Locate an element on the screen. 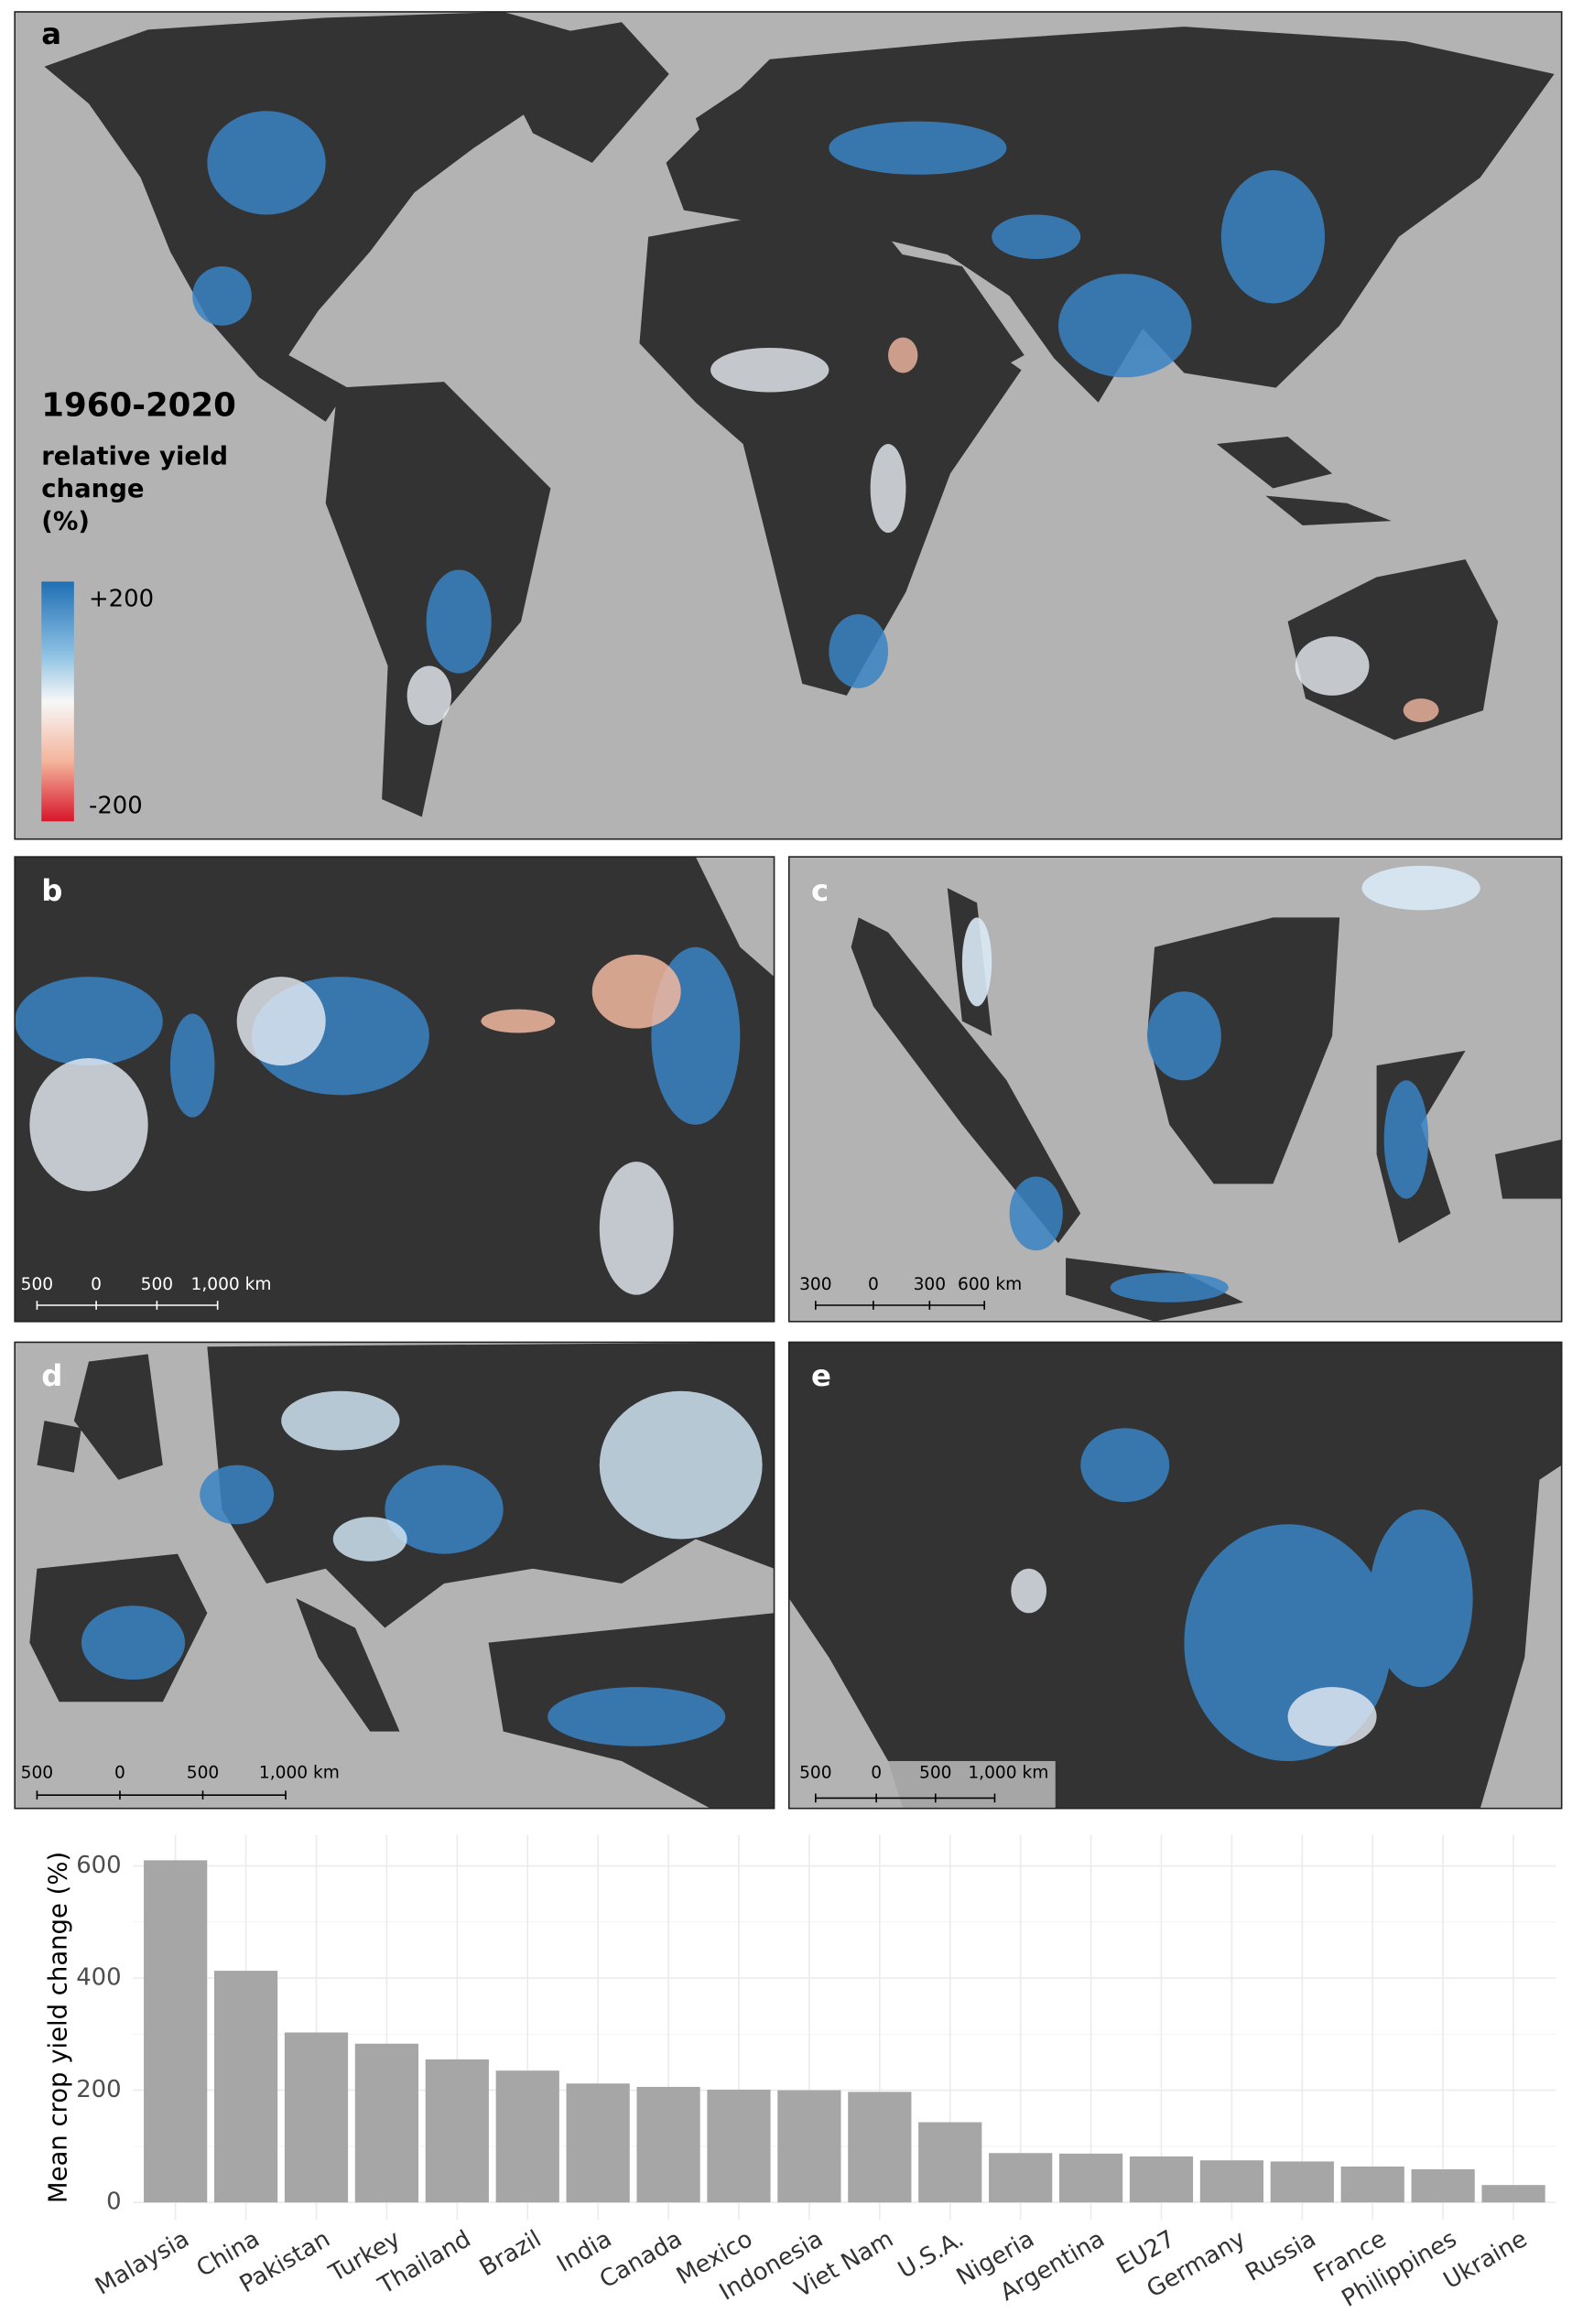  legend-subtitle: relative yield is located at coordinates (134, 456).